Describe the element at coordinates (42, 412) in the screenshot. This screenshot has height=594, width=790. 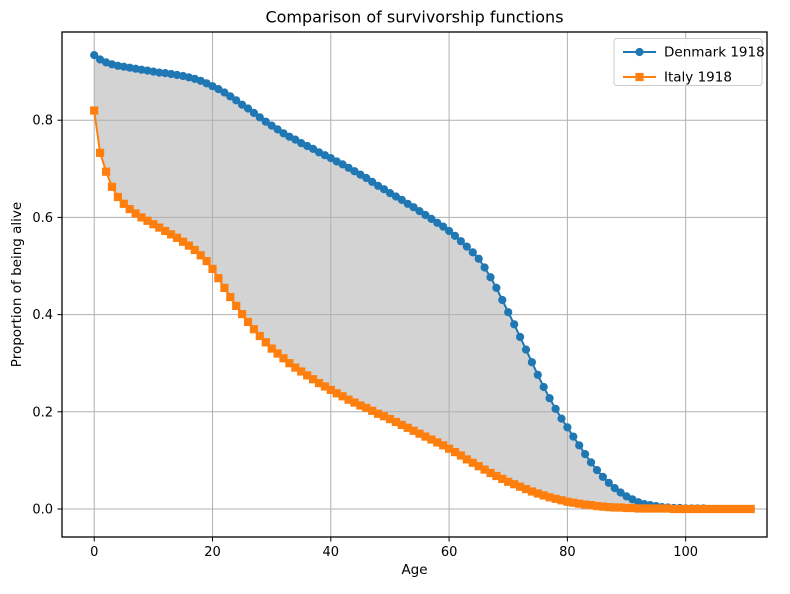
I see `y-tick-label: 0.2` at that location.